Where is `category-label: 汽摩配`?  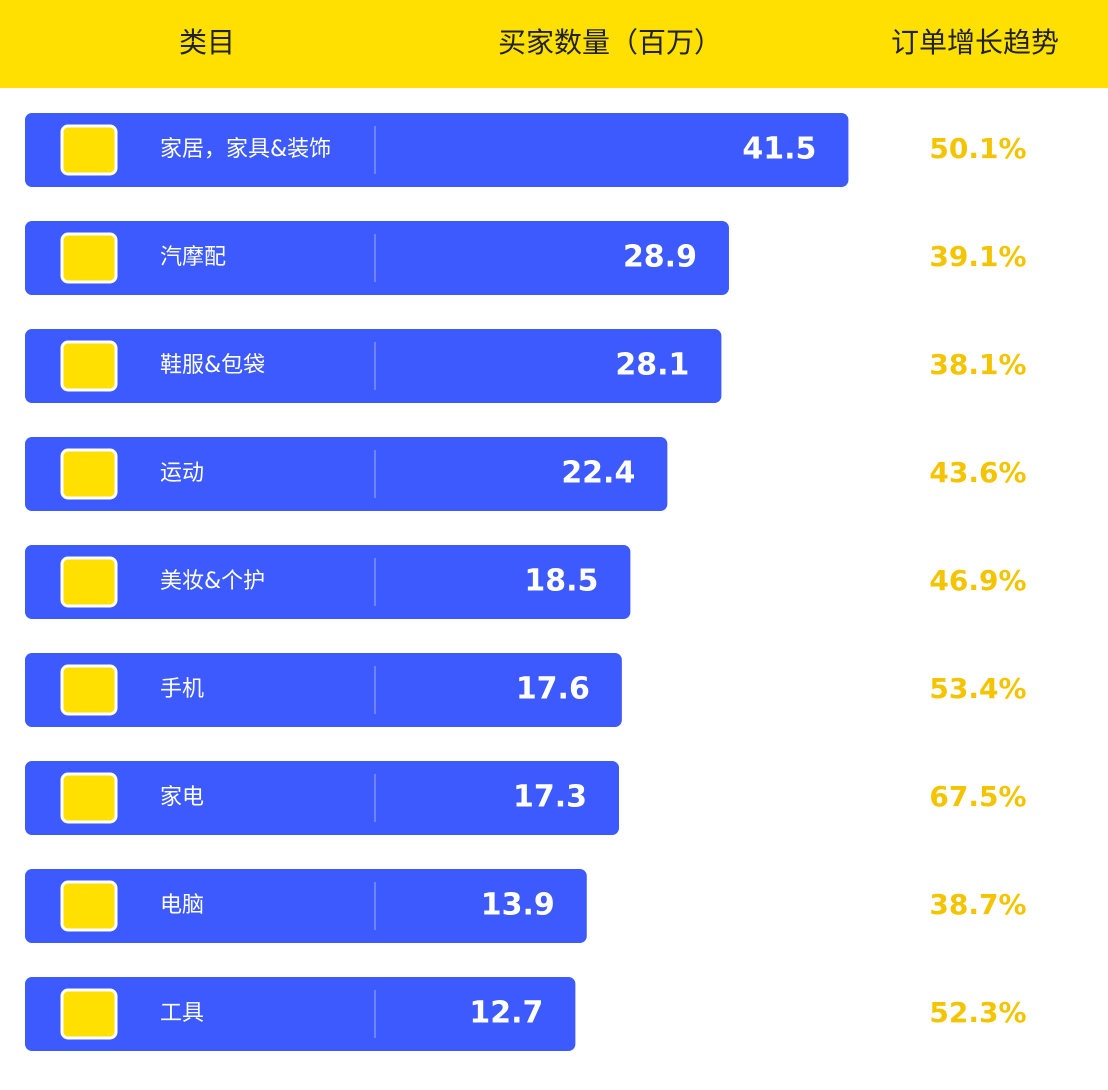 category-label: 汽摩配 is located at coordinates (193, 257).